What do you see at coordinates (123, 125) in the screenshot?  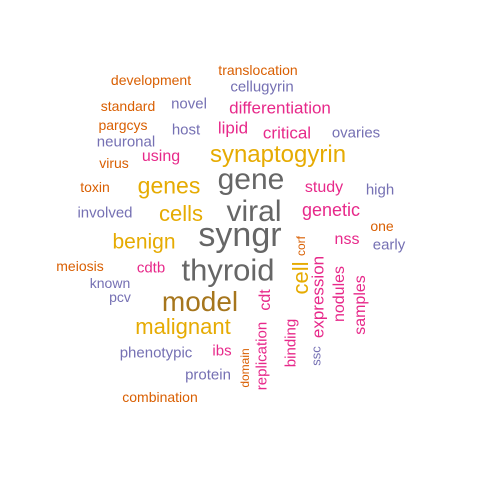 I see `word-pargcys: pargcys` at bounding box center [123, 125].